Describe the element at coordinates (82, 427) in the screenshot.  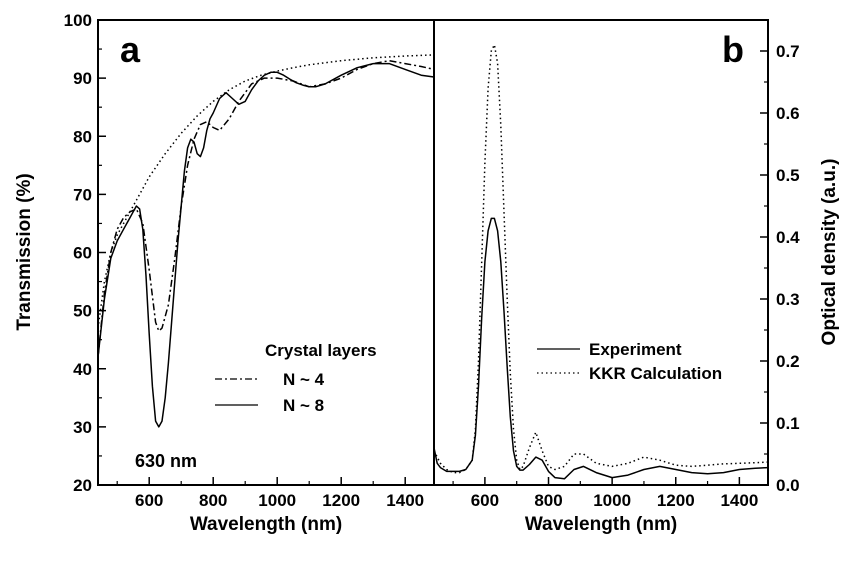
I see `panel-a-y-tick-label: 30` at that location.